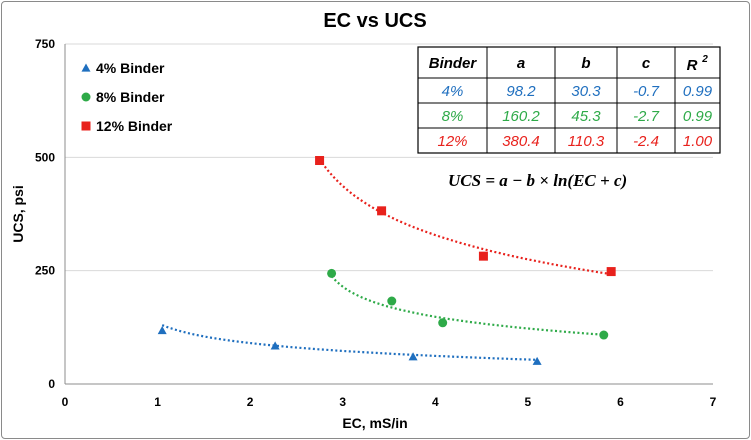  I want to click on table-cell: 4%, so click(453, 91).